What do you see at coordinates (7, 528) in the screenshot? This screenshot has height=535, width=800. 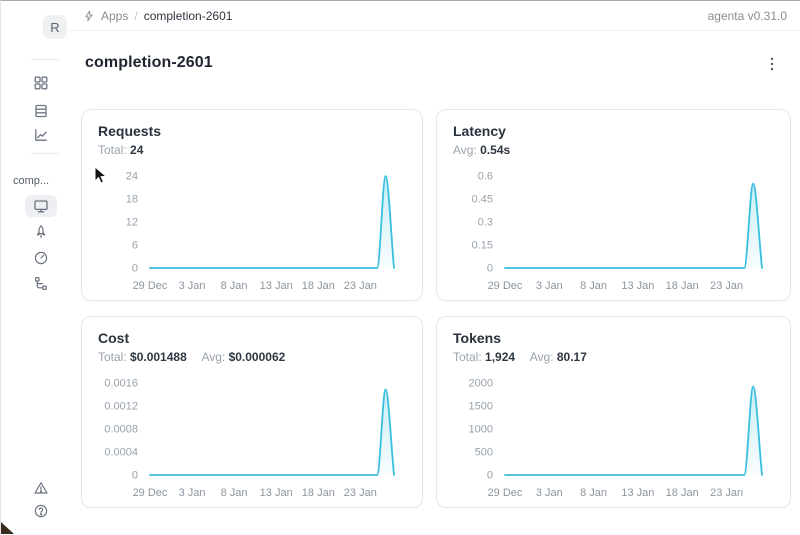 I see `corner-artifact` at bounding box center [7, 528].